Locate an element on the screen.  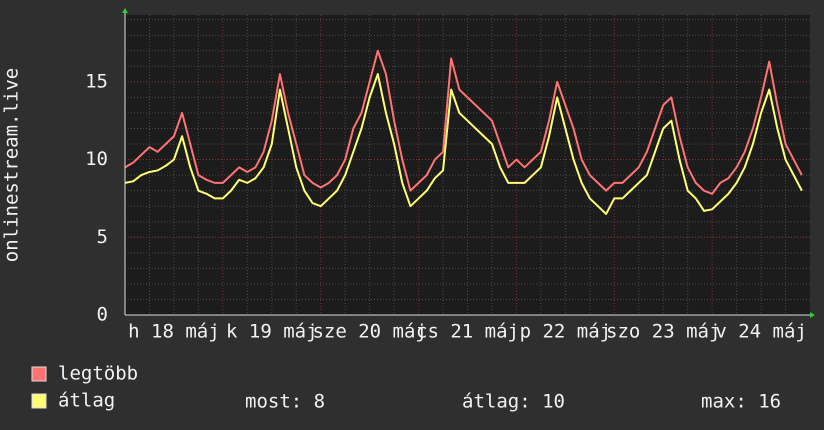
x-tick-label: v 24 máj is located at coordinates (761, 332).